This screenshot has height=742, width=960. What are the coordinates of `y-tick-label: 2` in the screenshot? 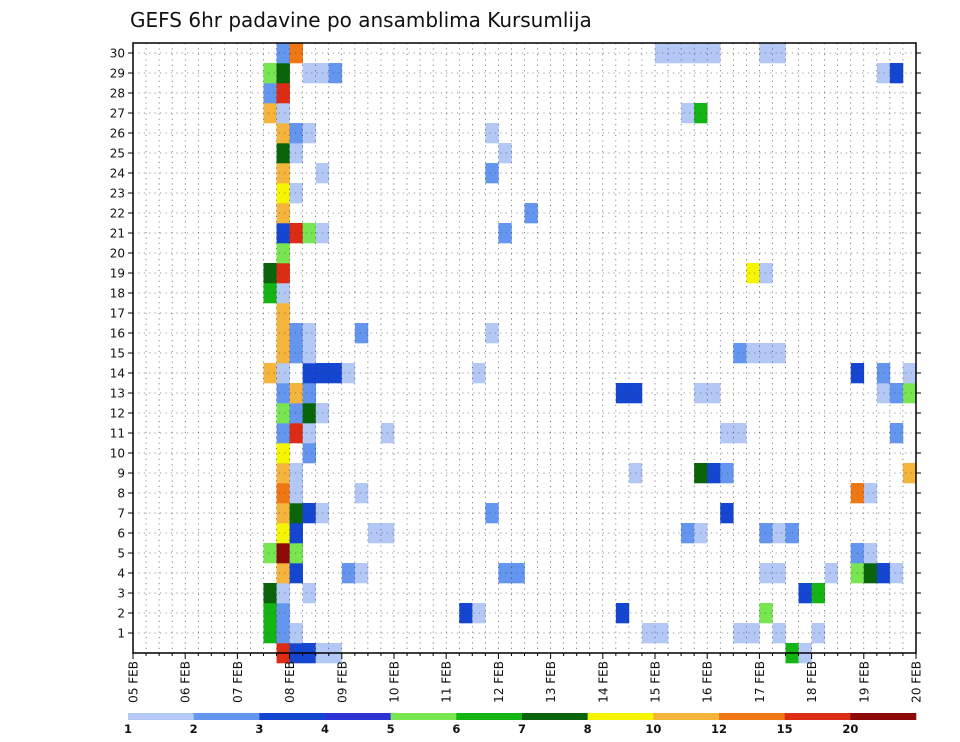 It's located at (121, 614).